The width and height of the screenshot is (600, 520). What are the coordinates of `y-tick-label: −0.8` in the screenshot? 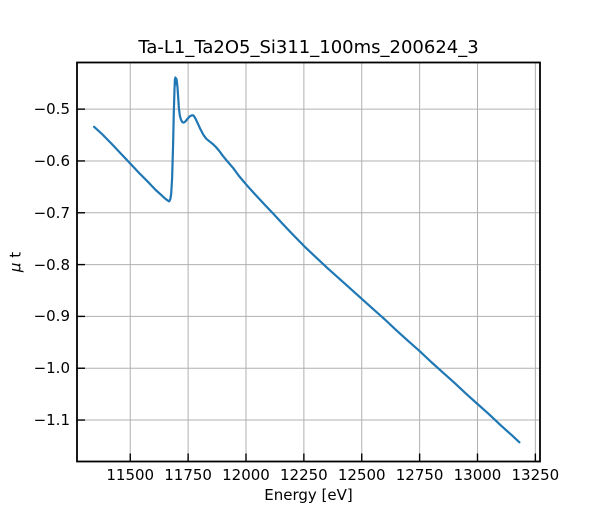 It's located at (51, 264).